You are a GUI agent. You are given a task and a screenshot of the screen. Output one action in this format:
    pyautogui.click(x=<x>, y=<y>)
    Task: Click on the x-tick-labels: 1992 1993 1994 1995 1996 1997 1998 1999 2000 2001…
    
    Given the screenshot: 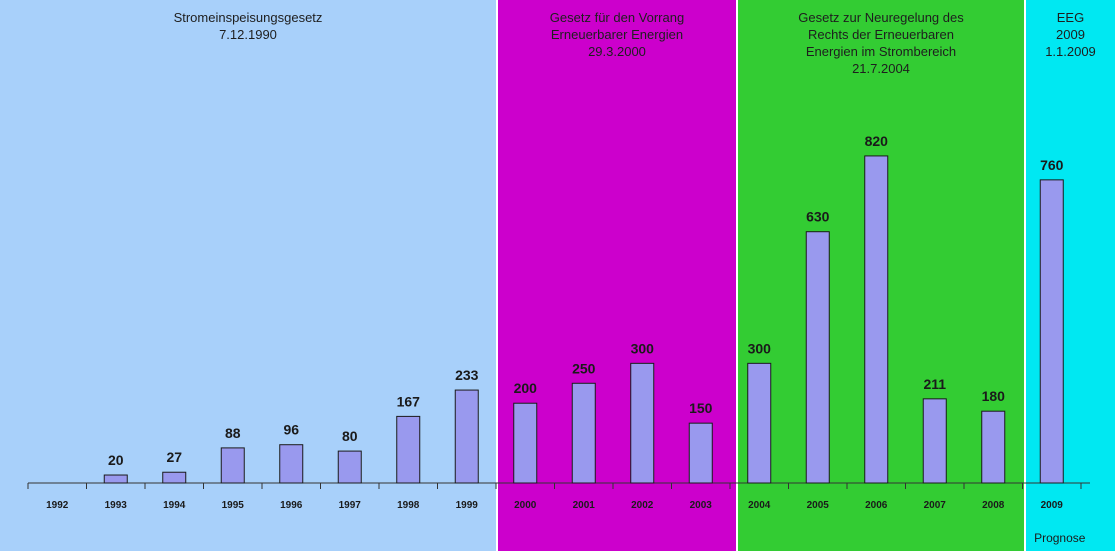 What is the action you would take?
    pyautogui.click(x=554, y=505)
    